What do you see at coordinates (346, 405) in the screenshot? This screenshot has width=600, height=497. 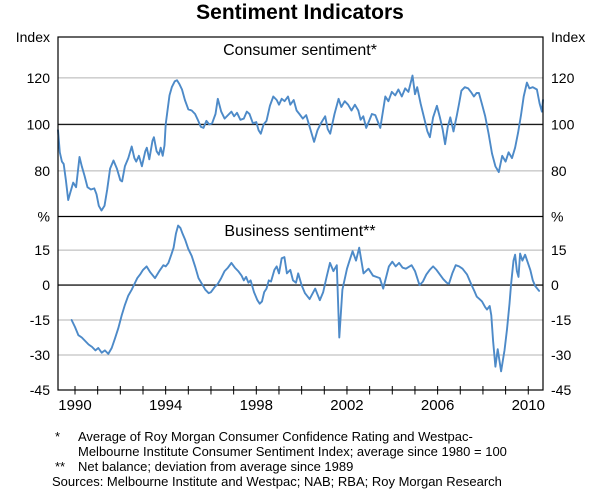 I see `x-axis-label-2002: 2002` at bounding box center [346, 405].